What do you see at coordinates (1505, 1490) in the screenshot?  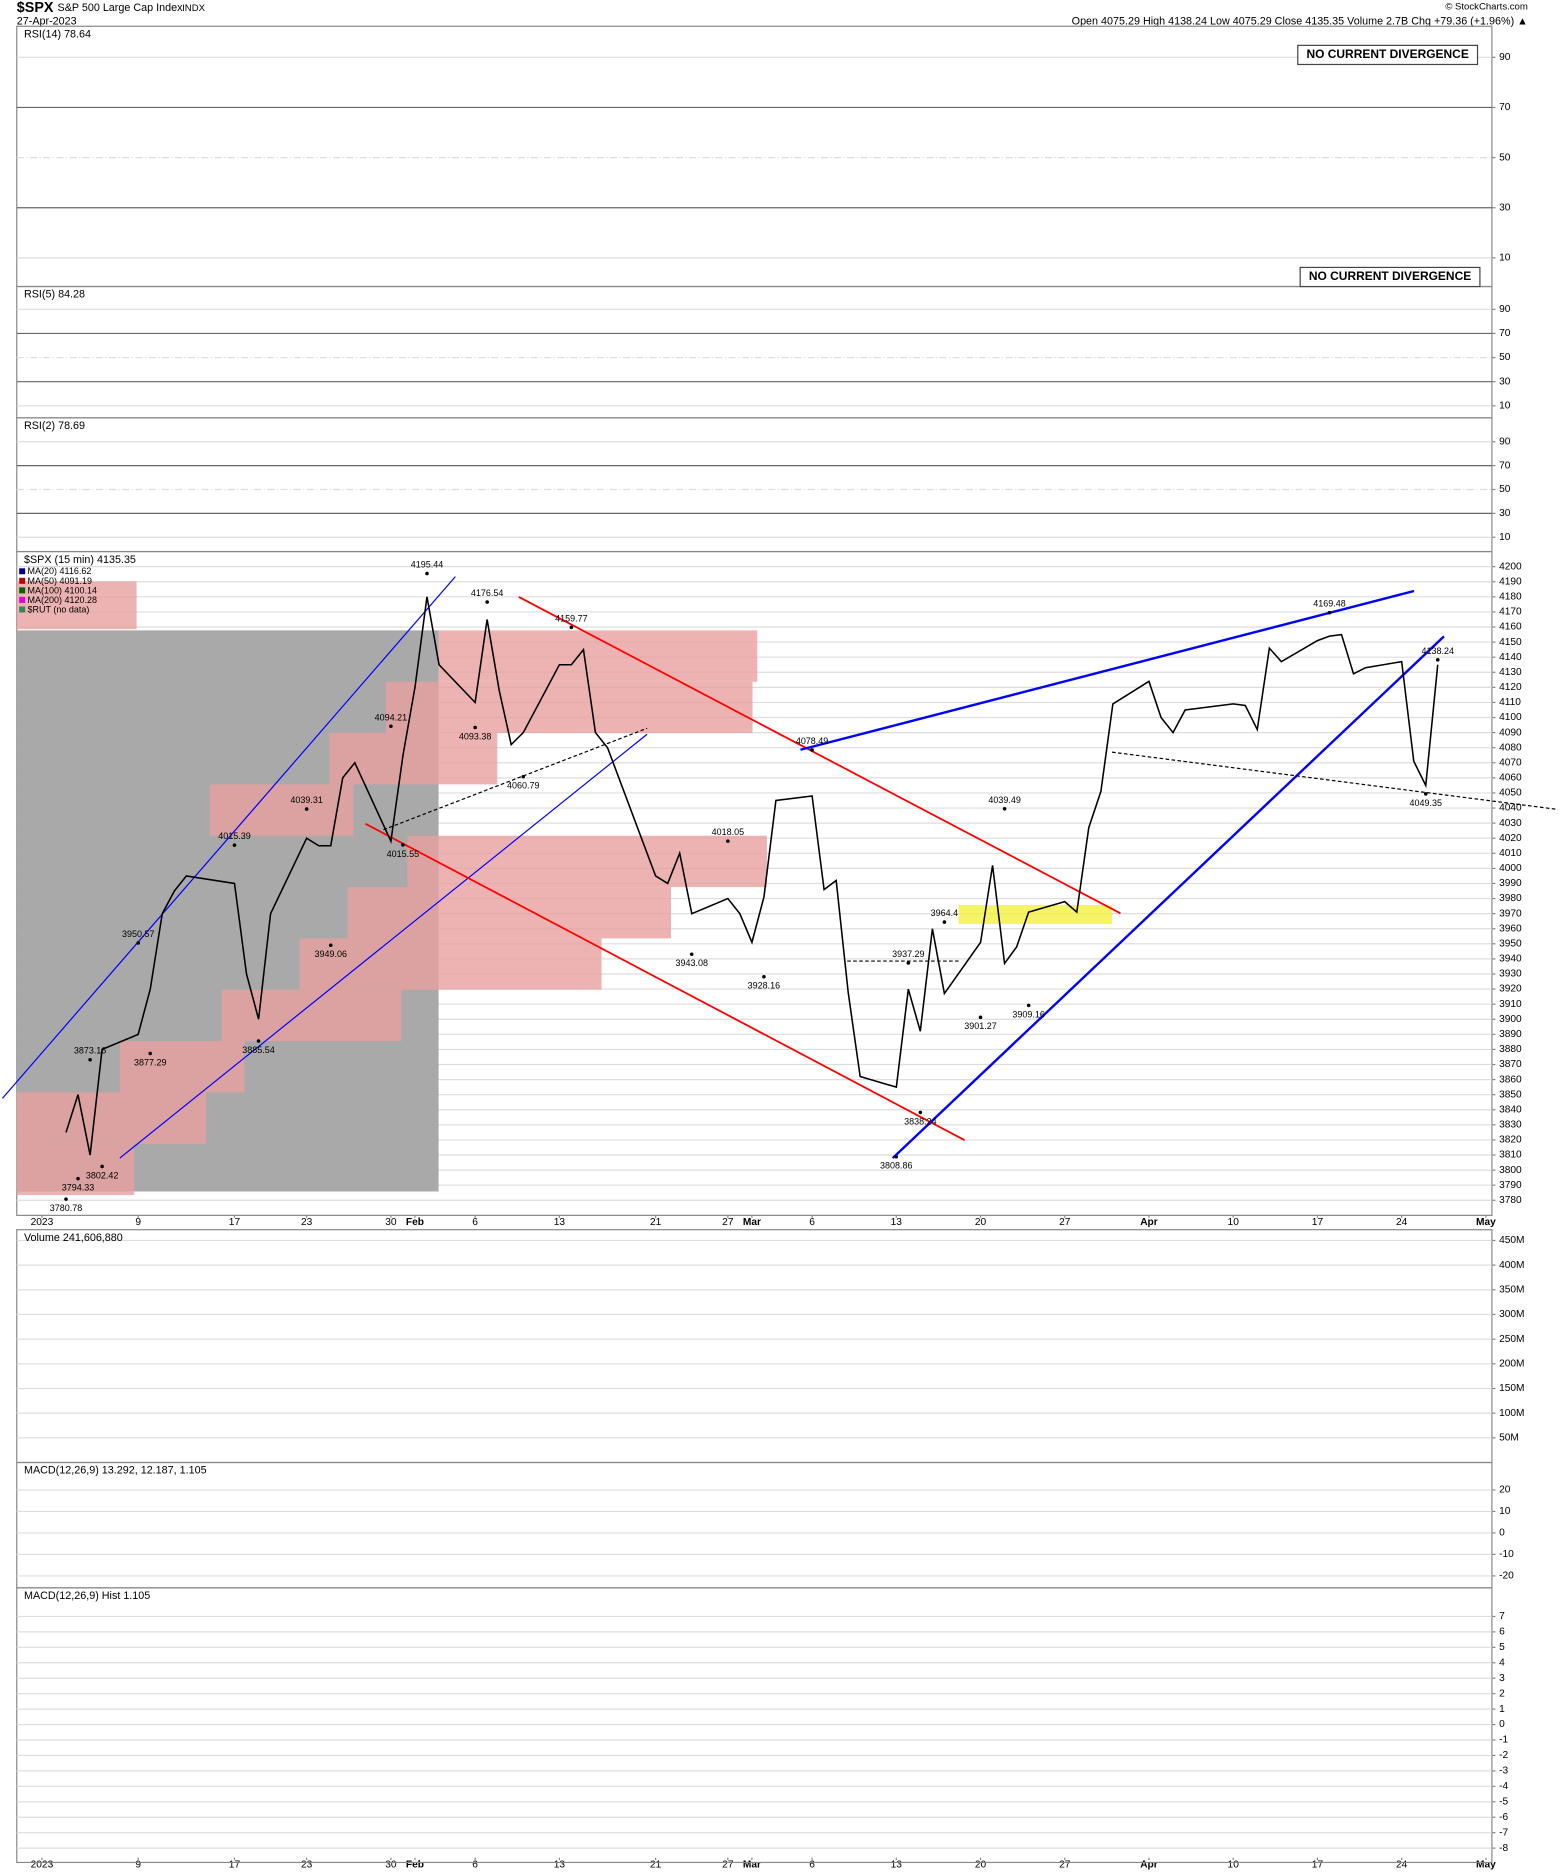 I see `y-tick-label: 20` at bounding box center [1505, 1490].